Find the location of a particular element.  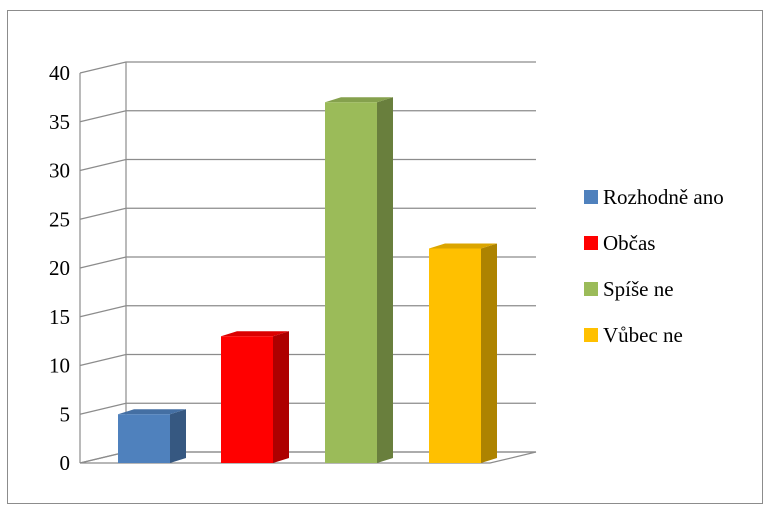

y-tick-label: 35 is located at coordinates (59, 122).